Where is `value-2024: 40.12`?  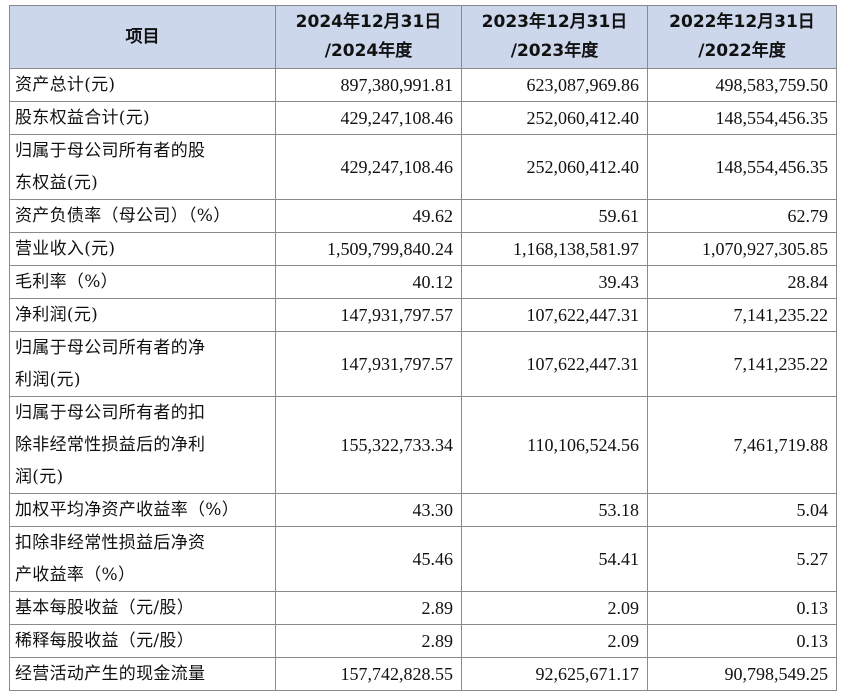 value-2024: 40.12 is located at coordinates (368, 282).